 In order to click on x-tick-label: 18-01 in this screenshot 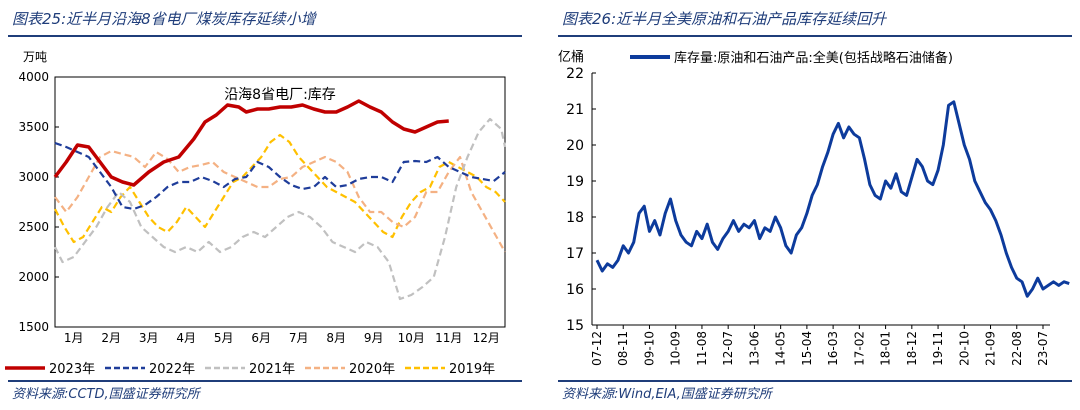, I will do `click(886, 348)`.